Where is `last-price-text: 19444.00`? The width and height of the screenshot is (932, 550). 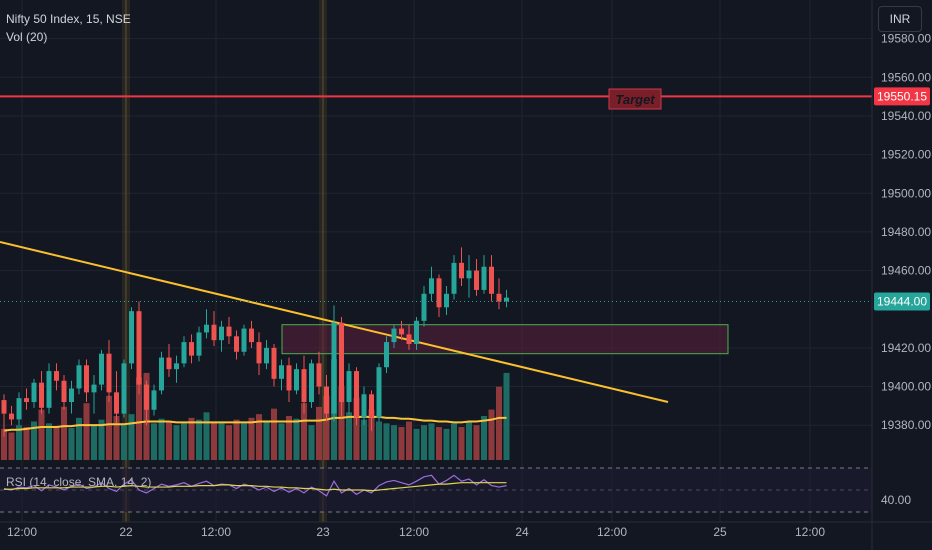 last-price-text: 19444.00 is located at coordinates (902, 302).